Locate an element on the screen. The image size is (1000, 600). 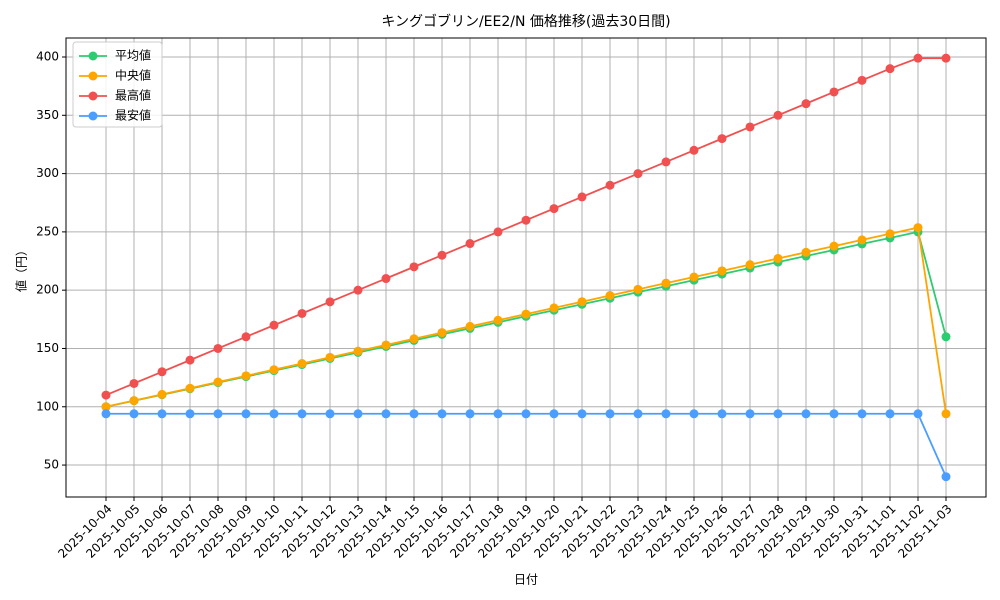
y-tick-label: 100 is located at coordinates (47, 406).